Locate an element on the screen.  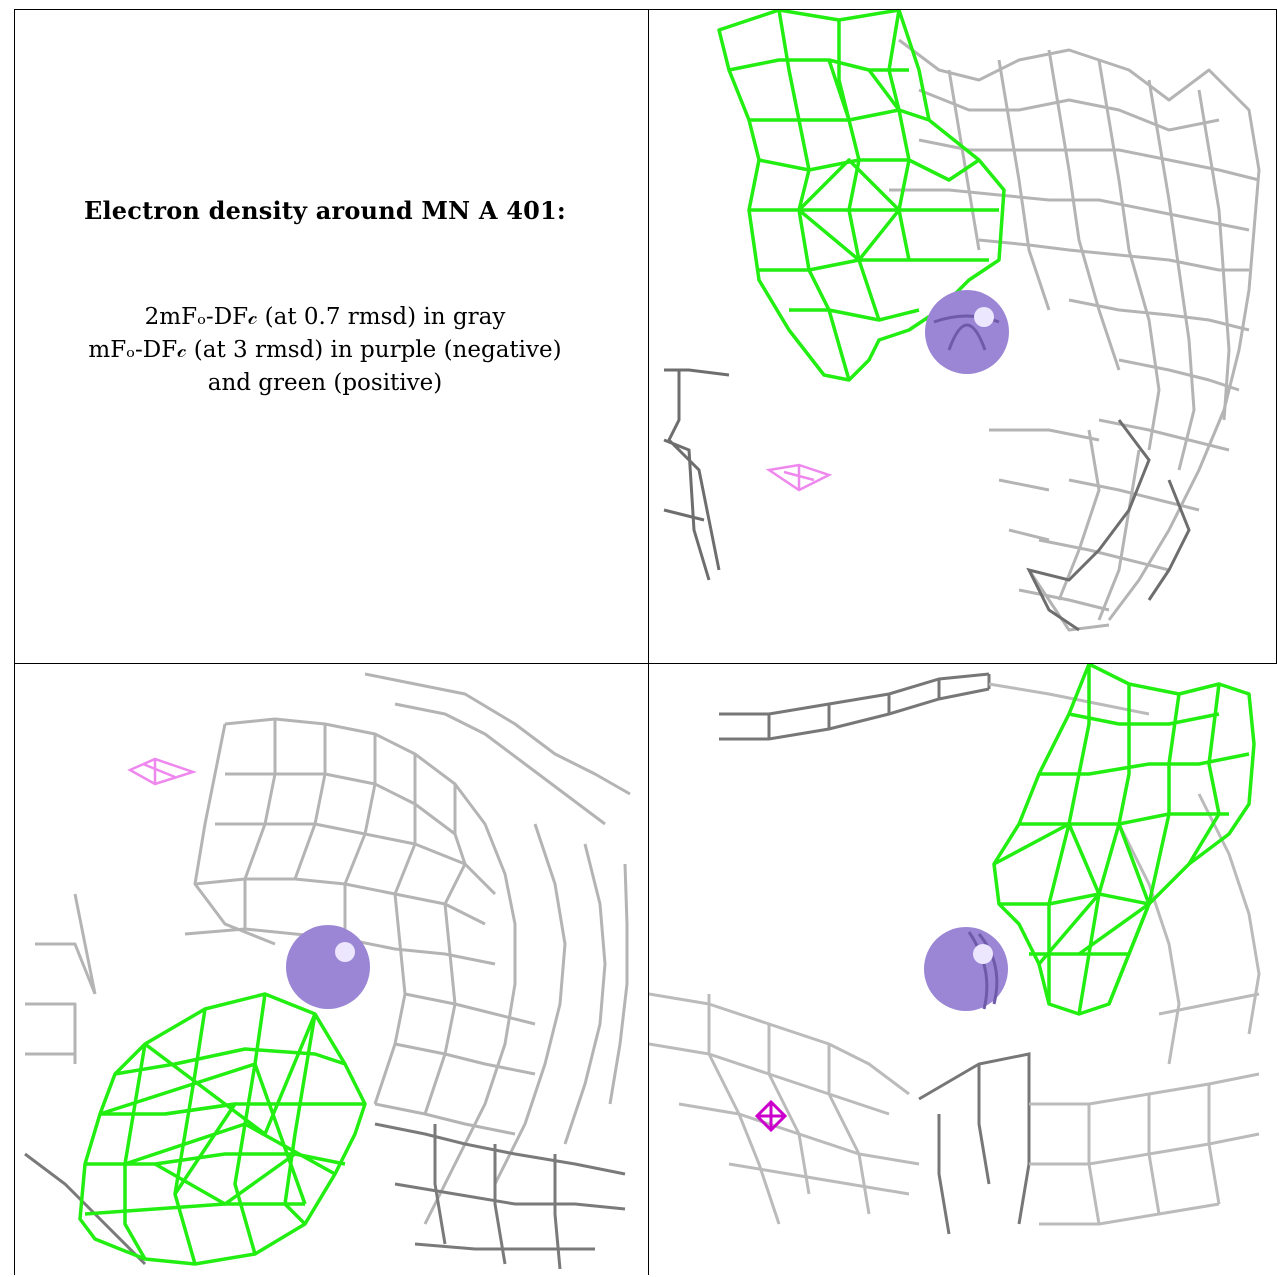
border-top is located at coordinates (645, 9).